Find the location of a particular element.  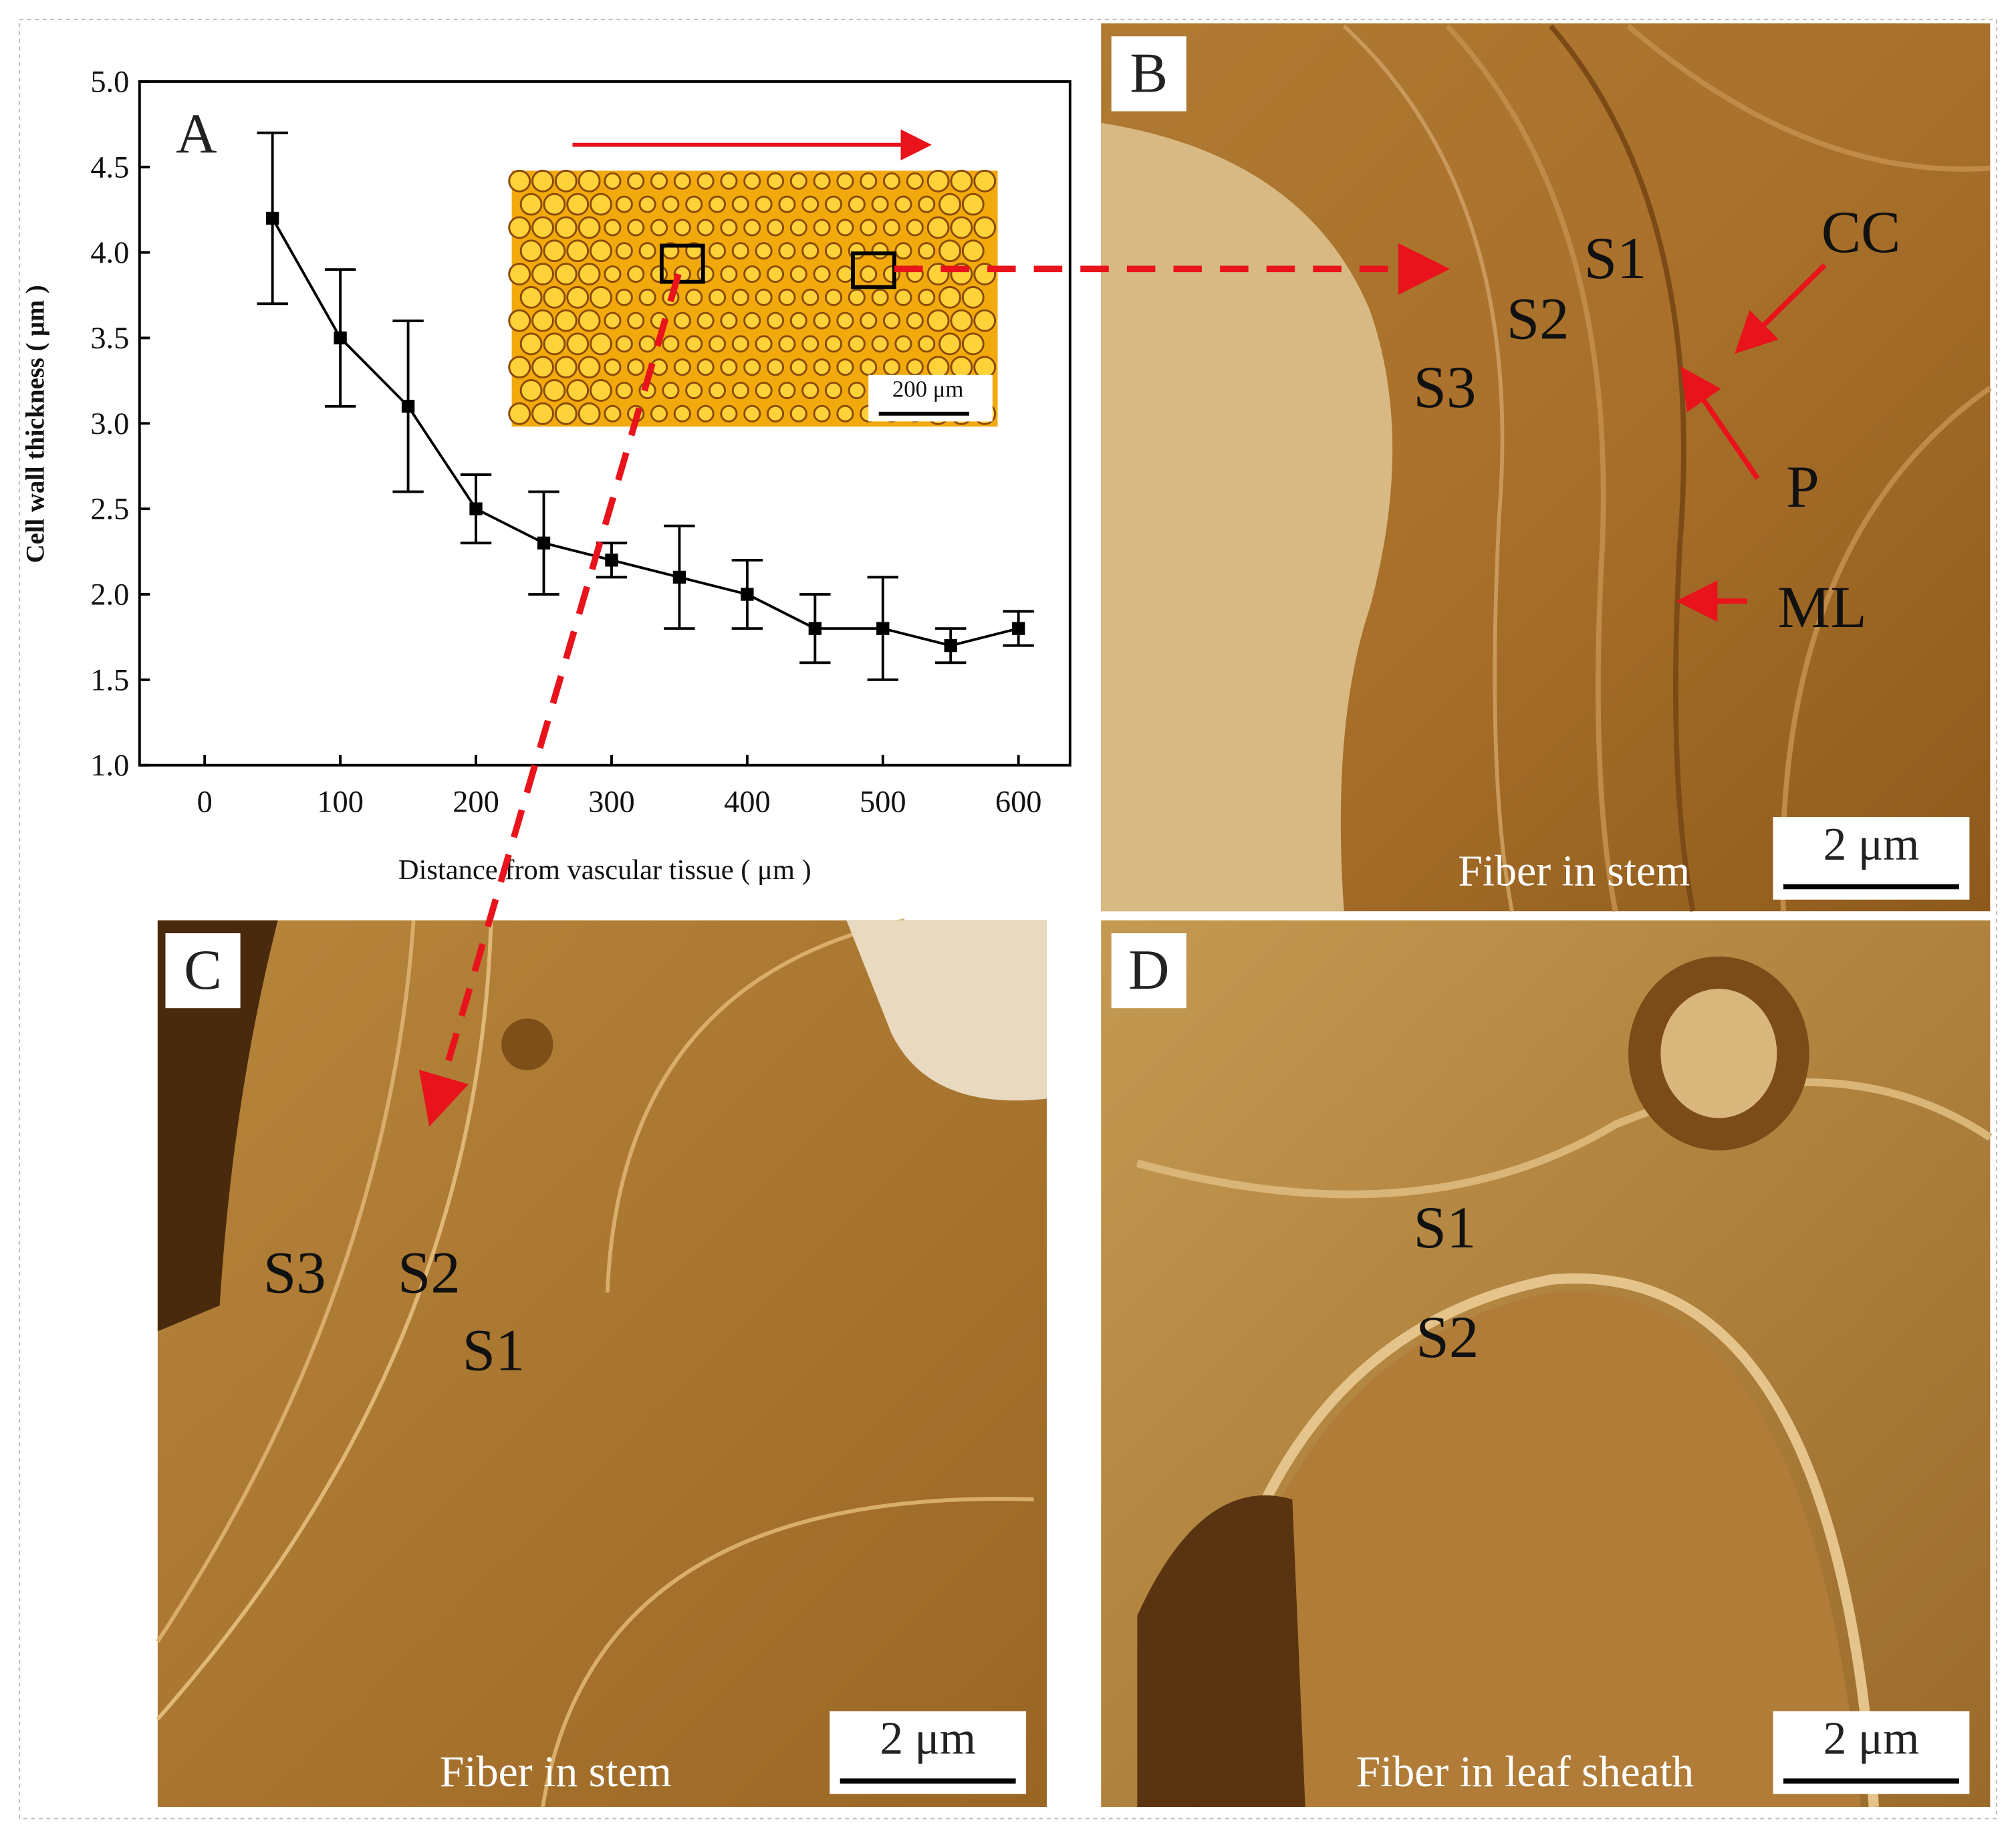

y-tick-label: 3.0 is located at coordinates (110, 424).